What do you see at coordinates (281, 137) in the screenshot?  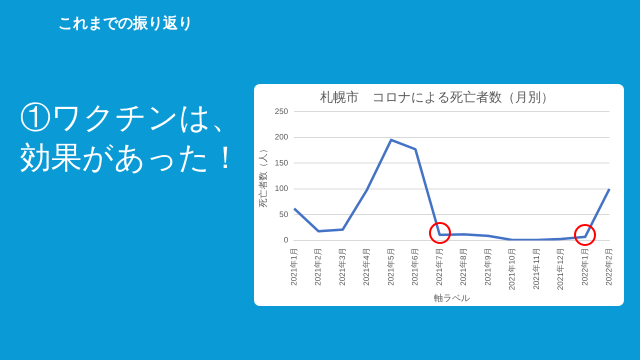 I see `y-tick-label: 200` at bounding box center [281, 137].